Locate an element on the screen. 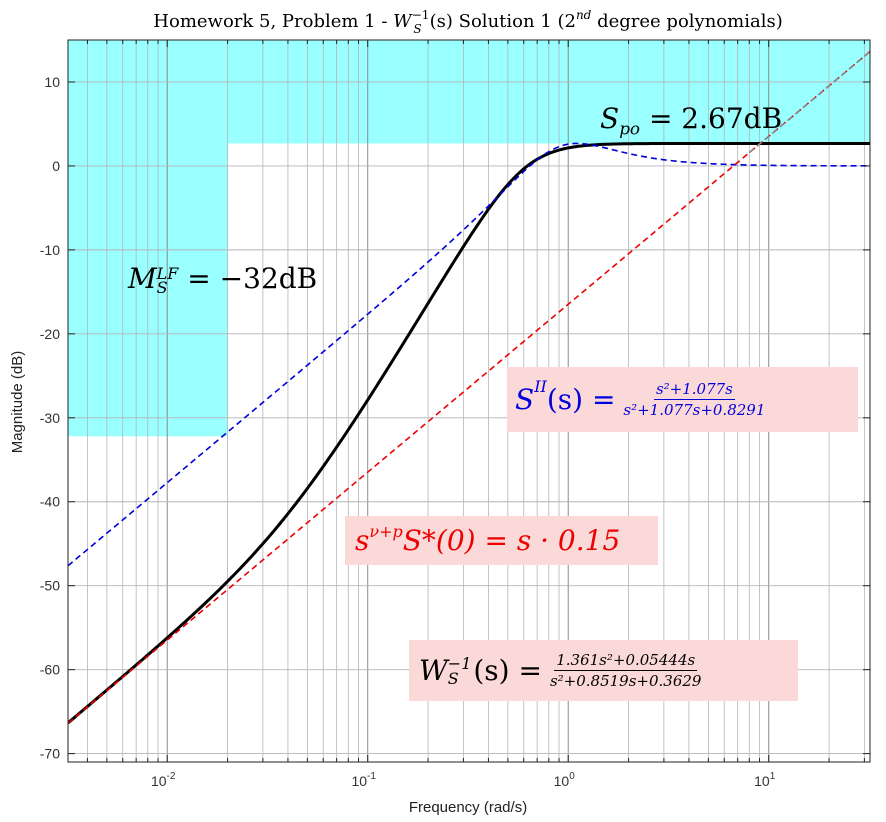 The width and height of the screenshot is (886, 822). y-tick-label: 10 is located at coordinates (52, 82).